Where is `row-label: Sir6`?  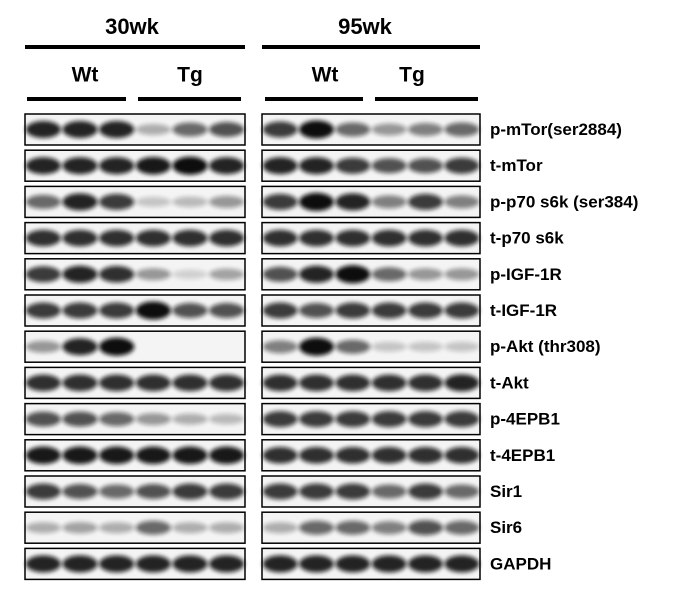
row-label: Sir6 is located at coordinates (506, 527).